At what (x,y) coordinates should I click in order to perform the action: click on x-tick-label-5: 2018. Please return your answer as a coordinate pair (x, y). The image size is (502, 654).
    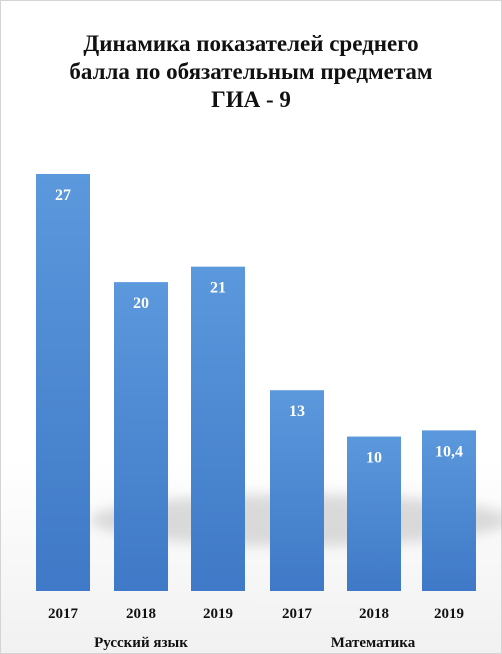
    Looking at the image, I should click on (374, 614).